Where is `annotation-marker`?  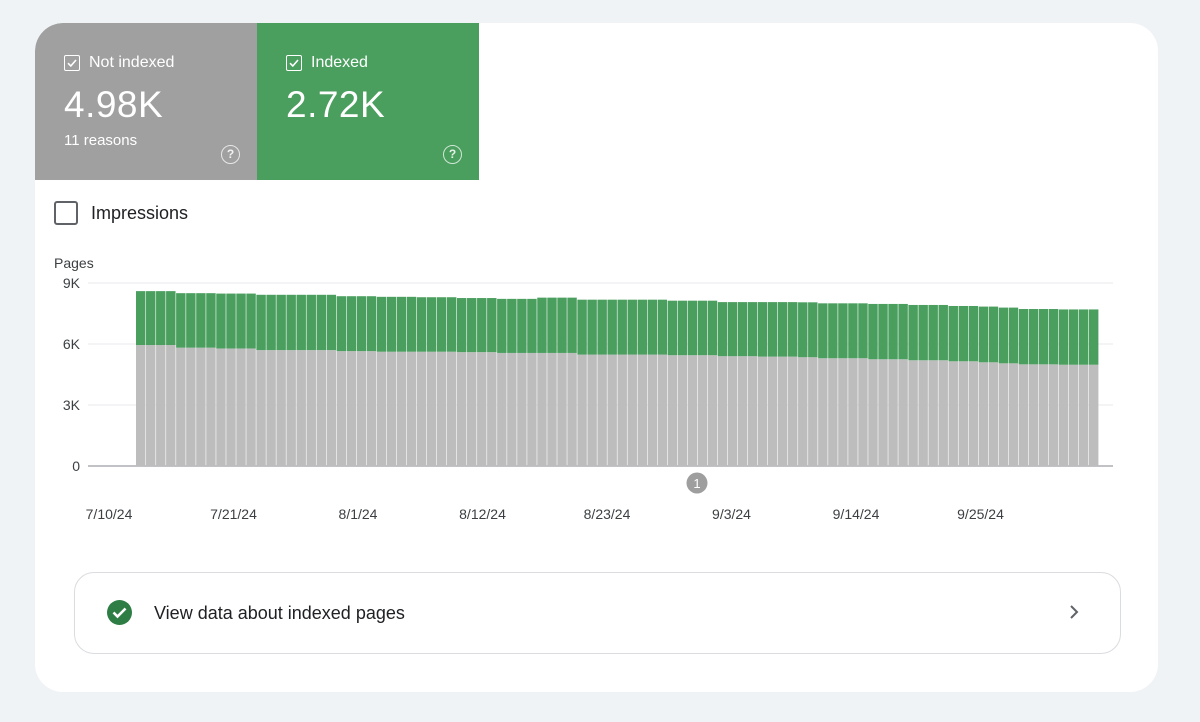 annotation-marker is located at coordinates (697, 483).